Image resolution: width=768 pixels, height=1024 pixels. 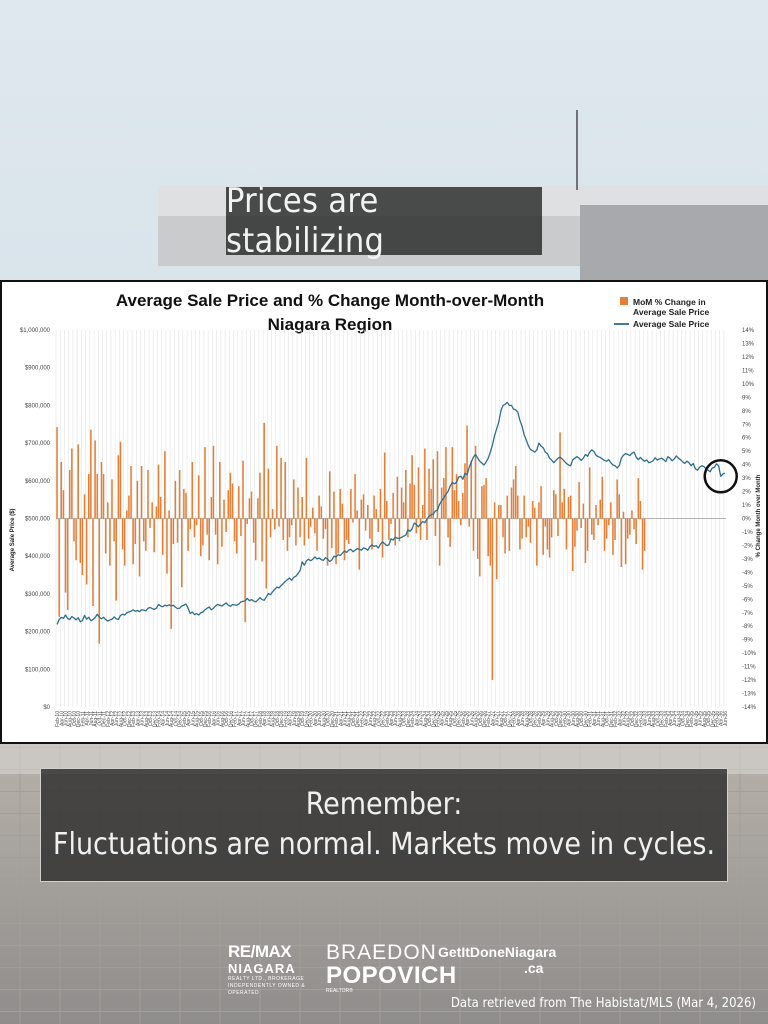 I want to click on website-link: GetItDoneNiagara .ca, so click(x=497, y=960).